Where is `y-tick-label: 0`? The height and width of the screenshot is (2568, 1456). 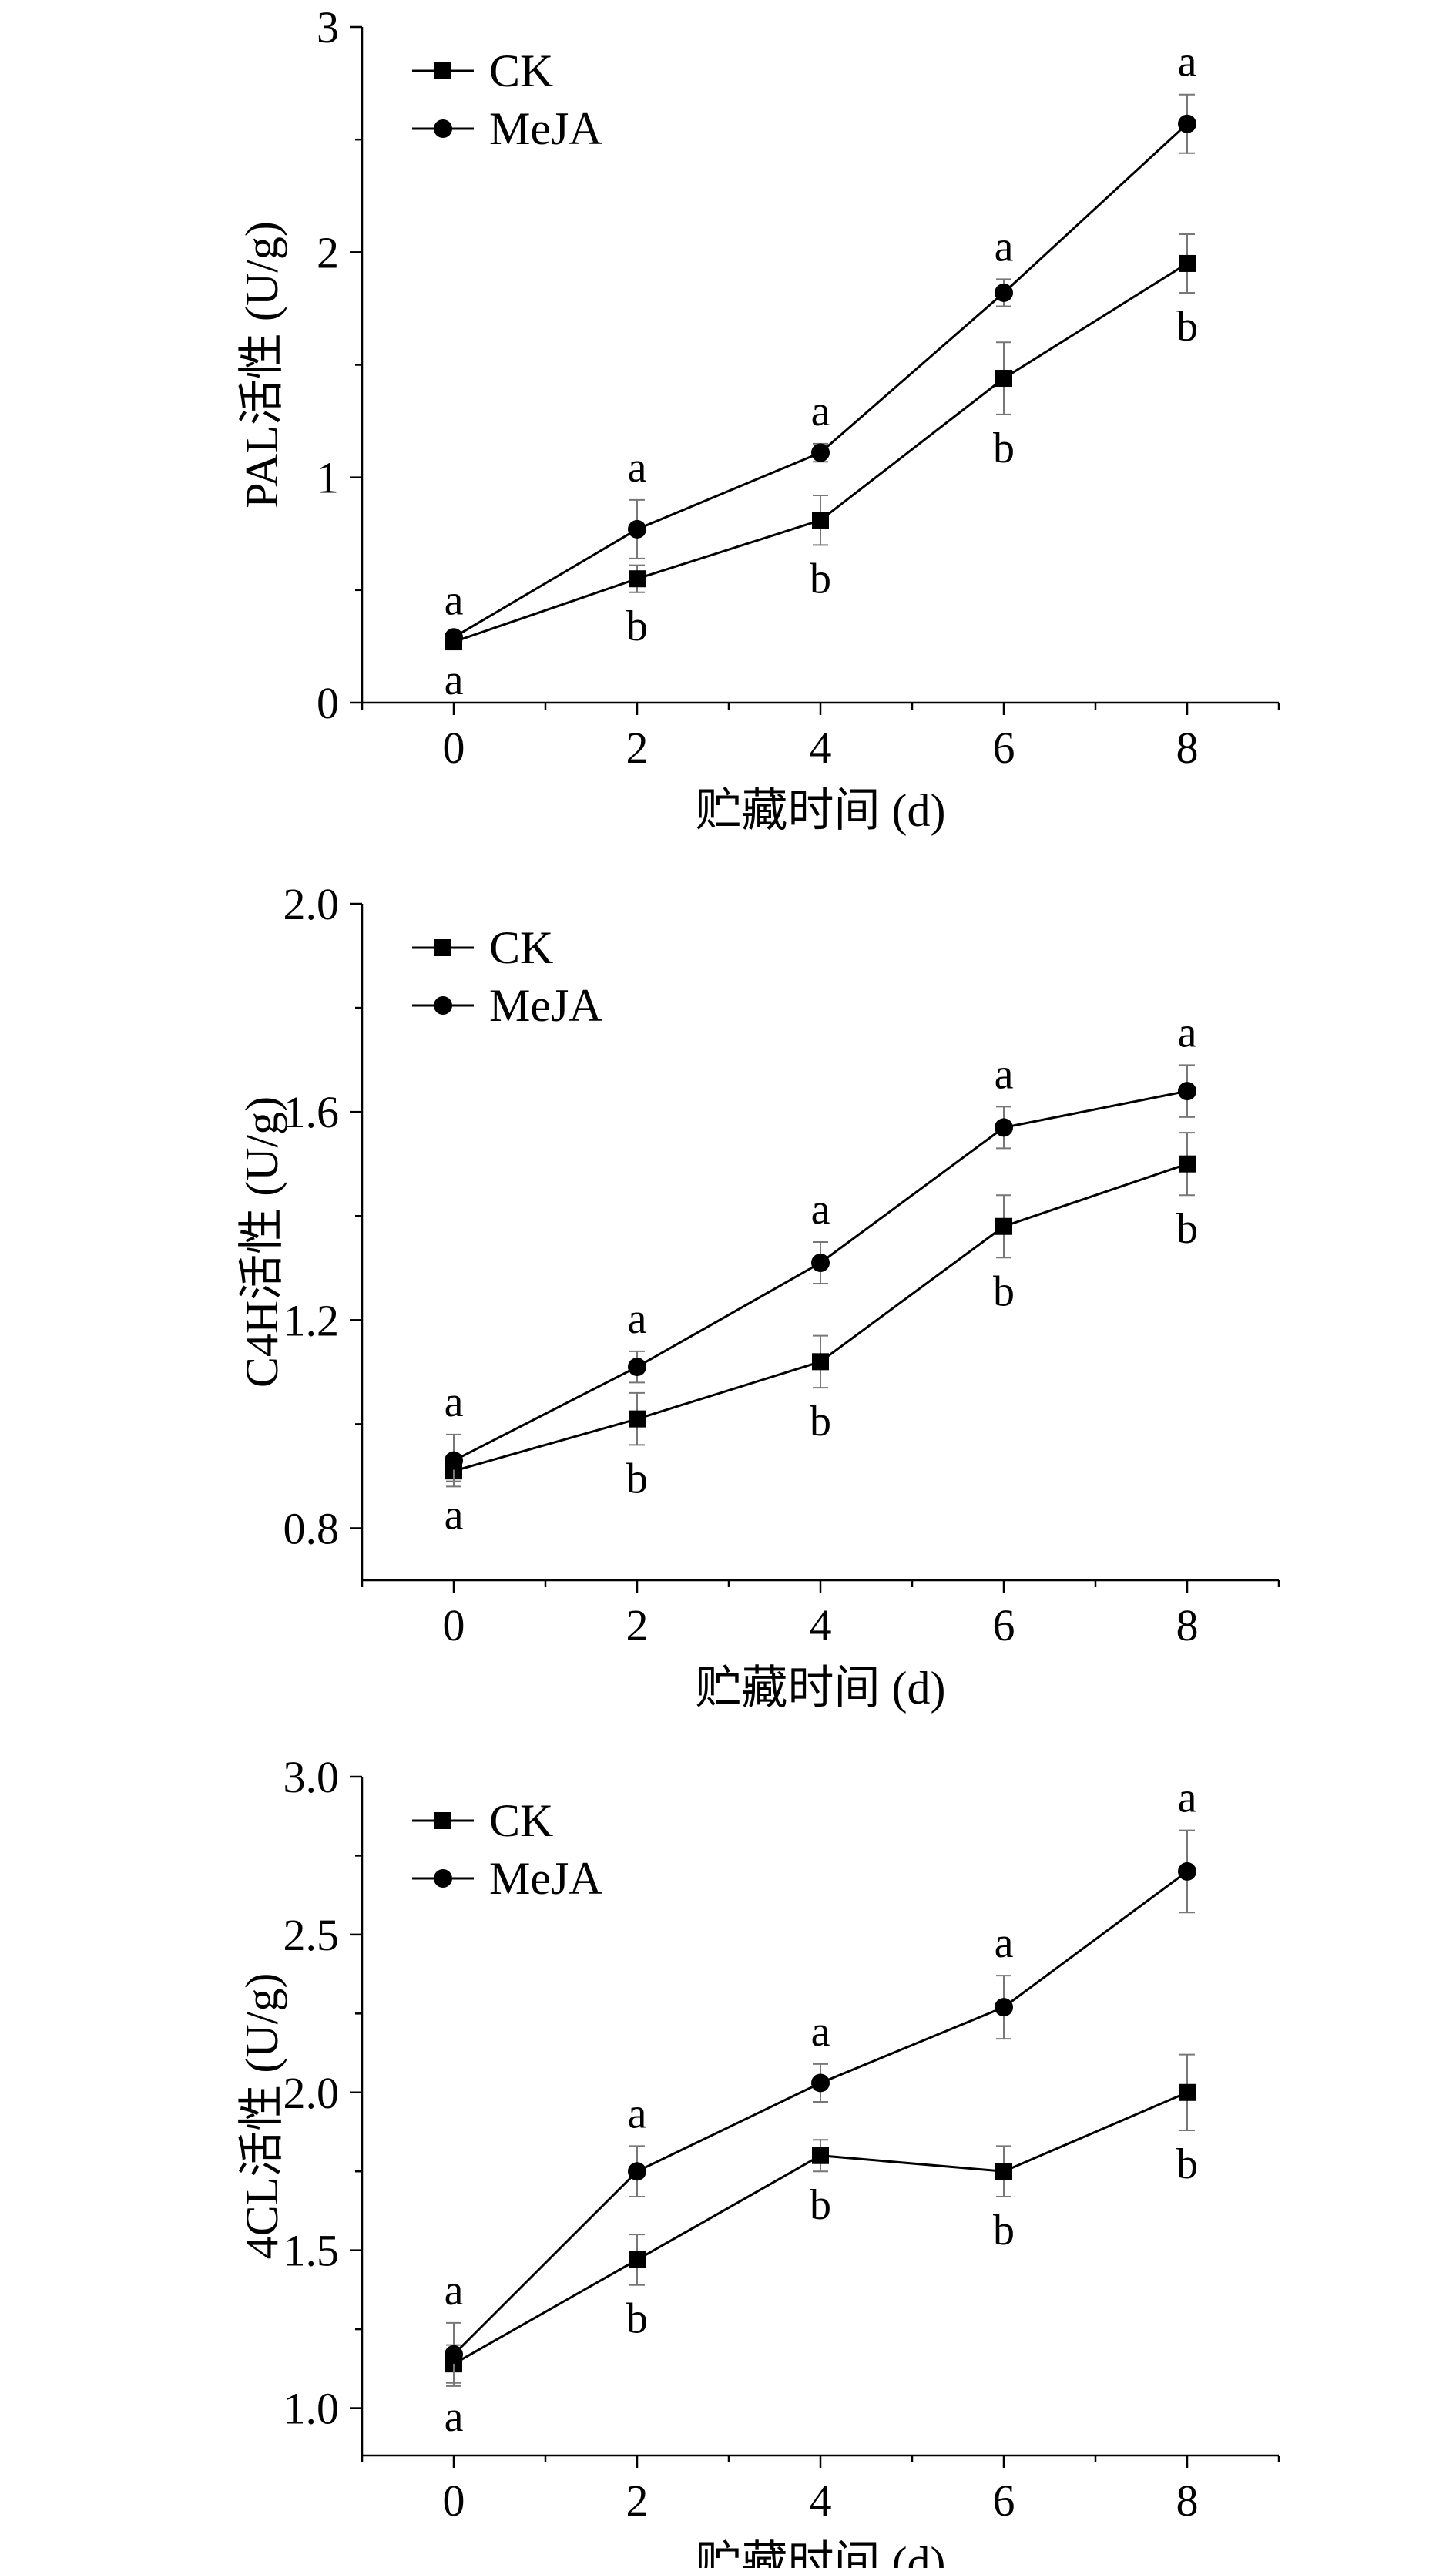 y-tick-label: 0 is located at coordinates (328, 703).